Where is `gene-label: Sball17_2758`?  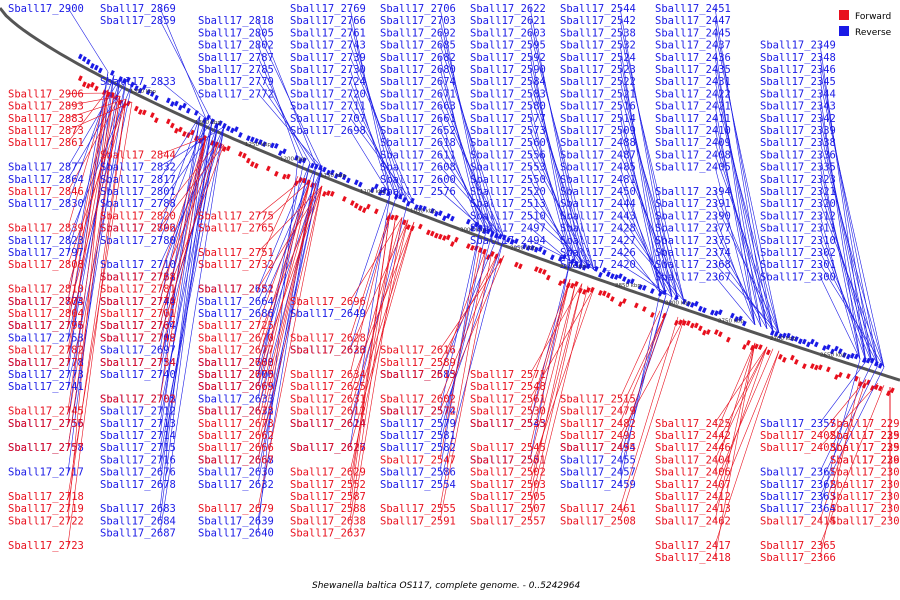 gene-label: Sball17_2758 is located at coordinates (46, 448).